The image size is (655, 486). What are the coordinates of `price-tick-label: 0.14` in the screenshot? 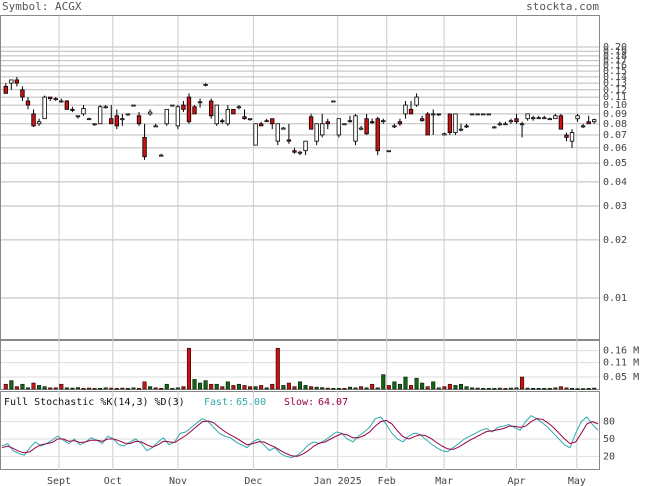 It's located at (615, 77).